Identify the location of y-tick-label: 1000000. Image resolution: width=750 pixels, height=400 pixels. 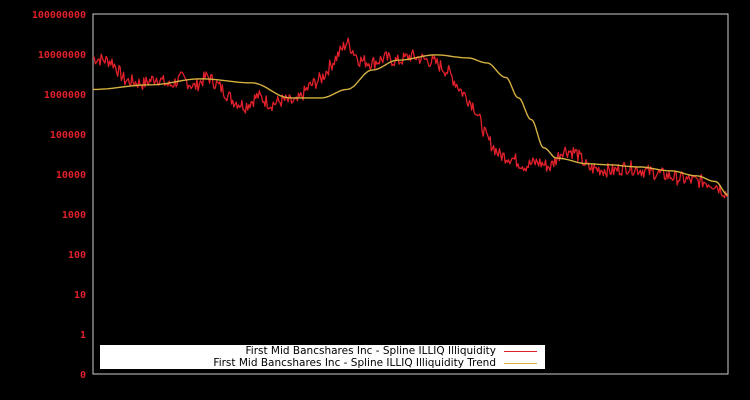
(65, 95).